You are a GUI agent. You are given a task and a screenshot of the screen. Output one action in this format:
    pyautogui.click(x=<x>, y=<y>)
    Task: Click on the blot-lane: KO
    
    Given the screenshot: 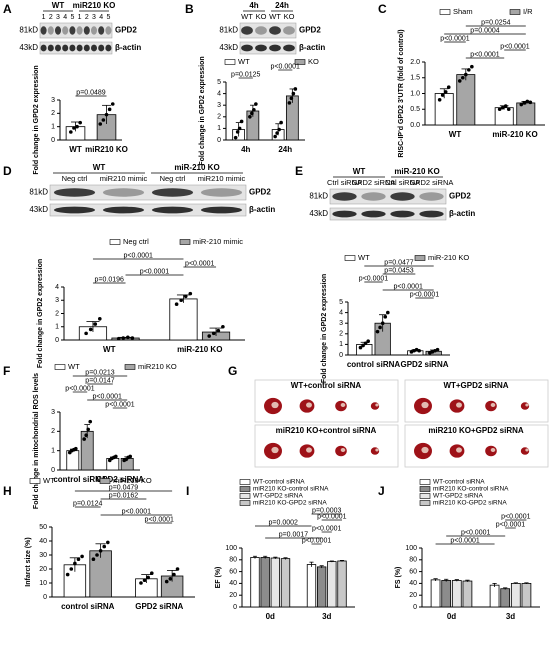 What is the action you would take?
    pyautogui.click(x=261, y=16)
    